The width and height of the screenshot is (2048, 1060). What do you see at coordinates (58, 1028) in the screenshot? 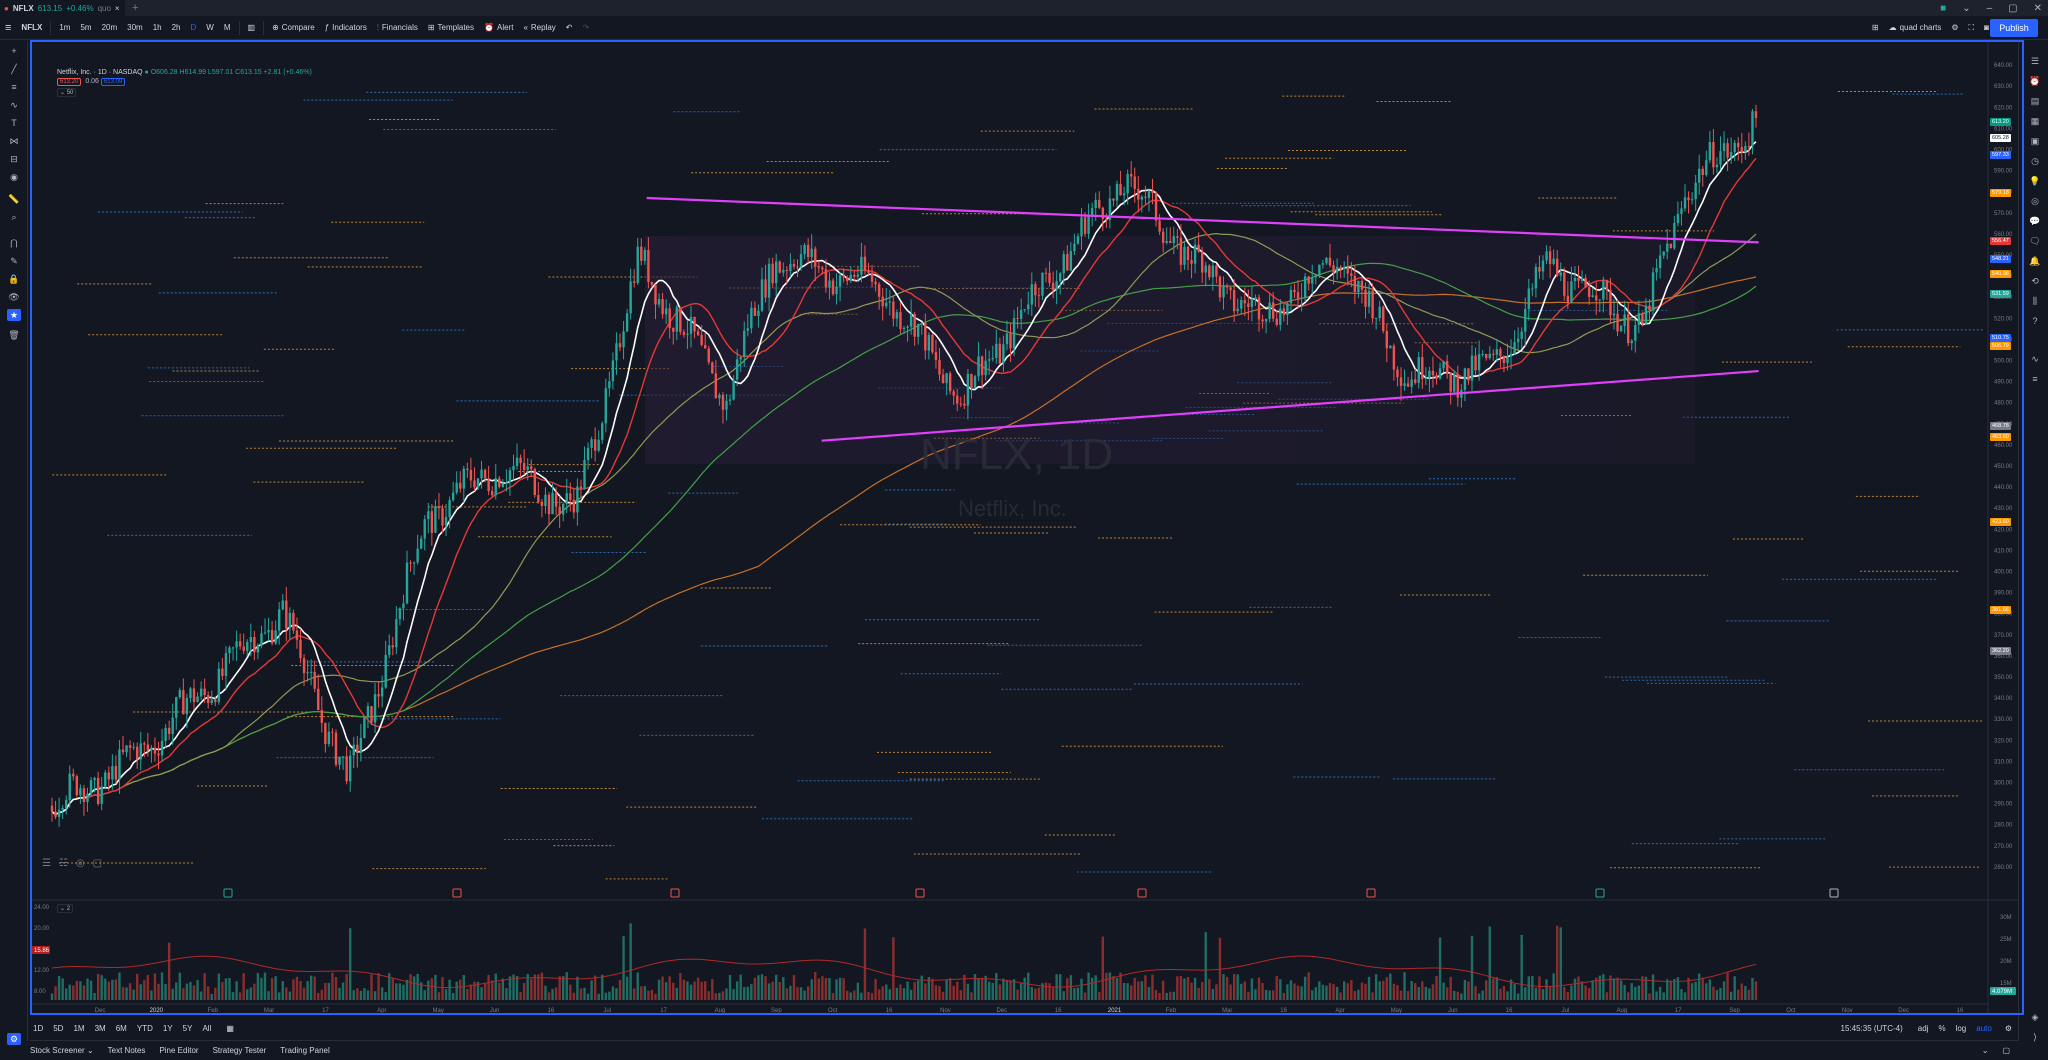
I see `range-5d: 5D` at bounding box center [58, 1028].